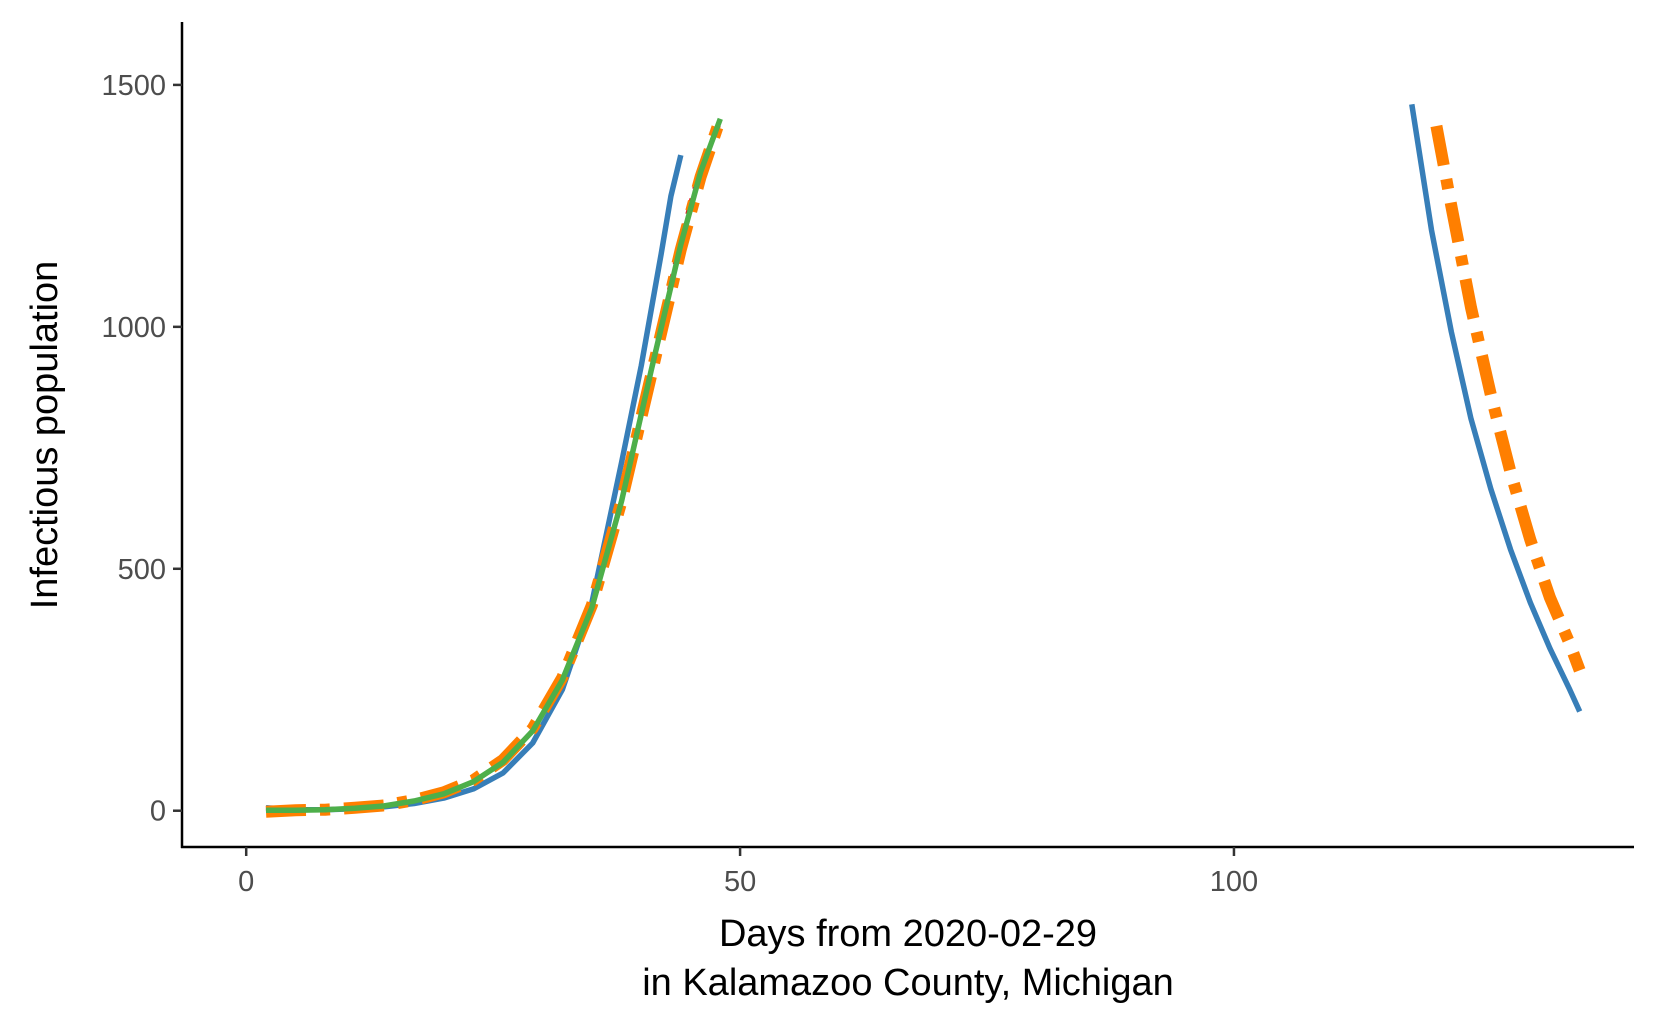 Image resolution: width=1659 pixels, height=1025 pixels. I want to click on y-axis-title: Infectious population, so click(45, 435).